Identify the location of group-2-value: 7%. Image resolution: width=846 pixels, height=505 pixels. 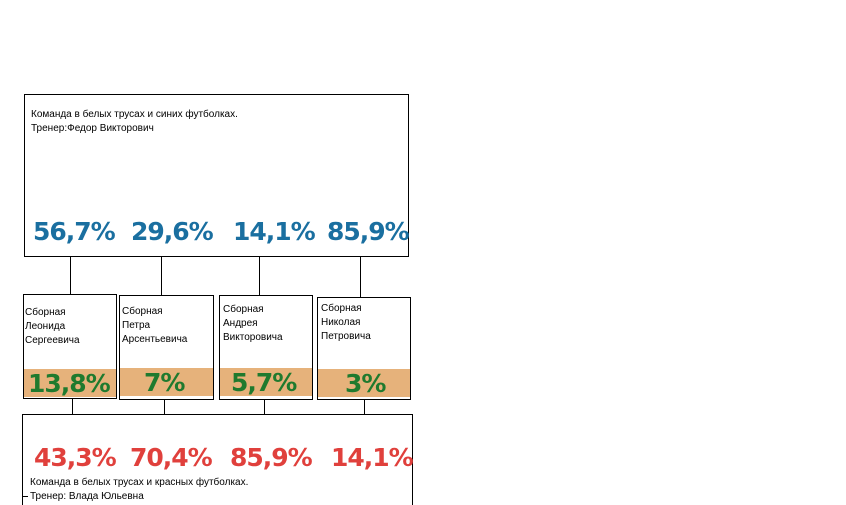
(164, 382).